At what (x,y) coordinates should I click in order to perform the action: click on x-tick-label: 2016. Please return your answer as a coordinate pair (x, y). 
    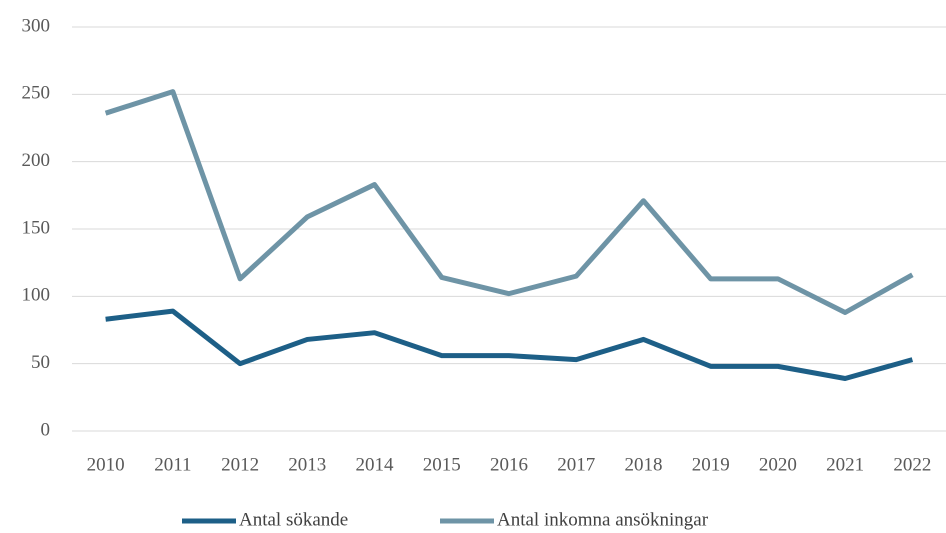
    Looking at the image, I should click on (509, 464).